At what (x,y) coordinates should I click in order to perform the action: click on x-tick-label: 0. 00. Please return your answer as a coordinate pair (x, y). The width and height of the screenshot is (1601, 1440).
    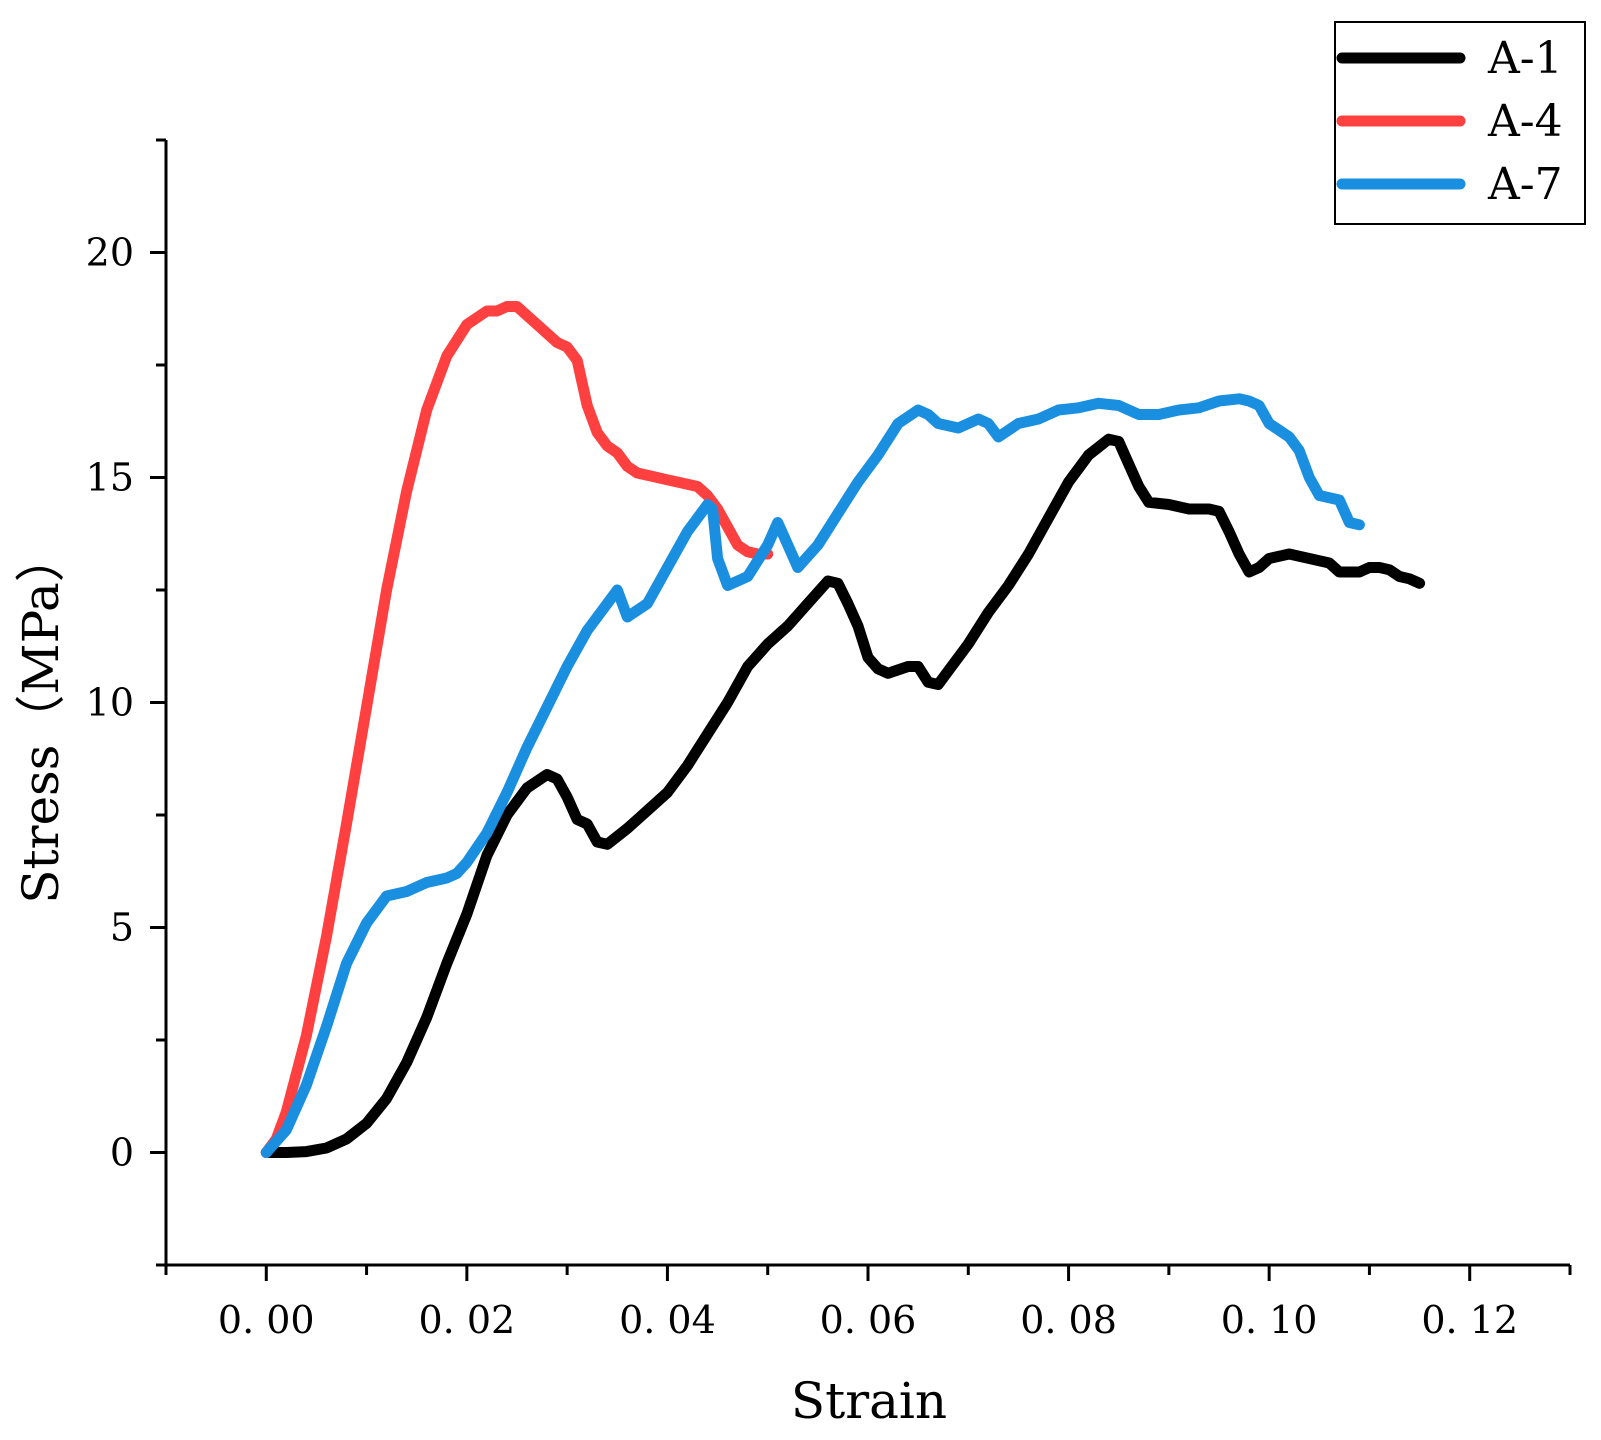
    Looking at the image, I should click on (266, 1320).